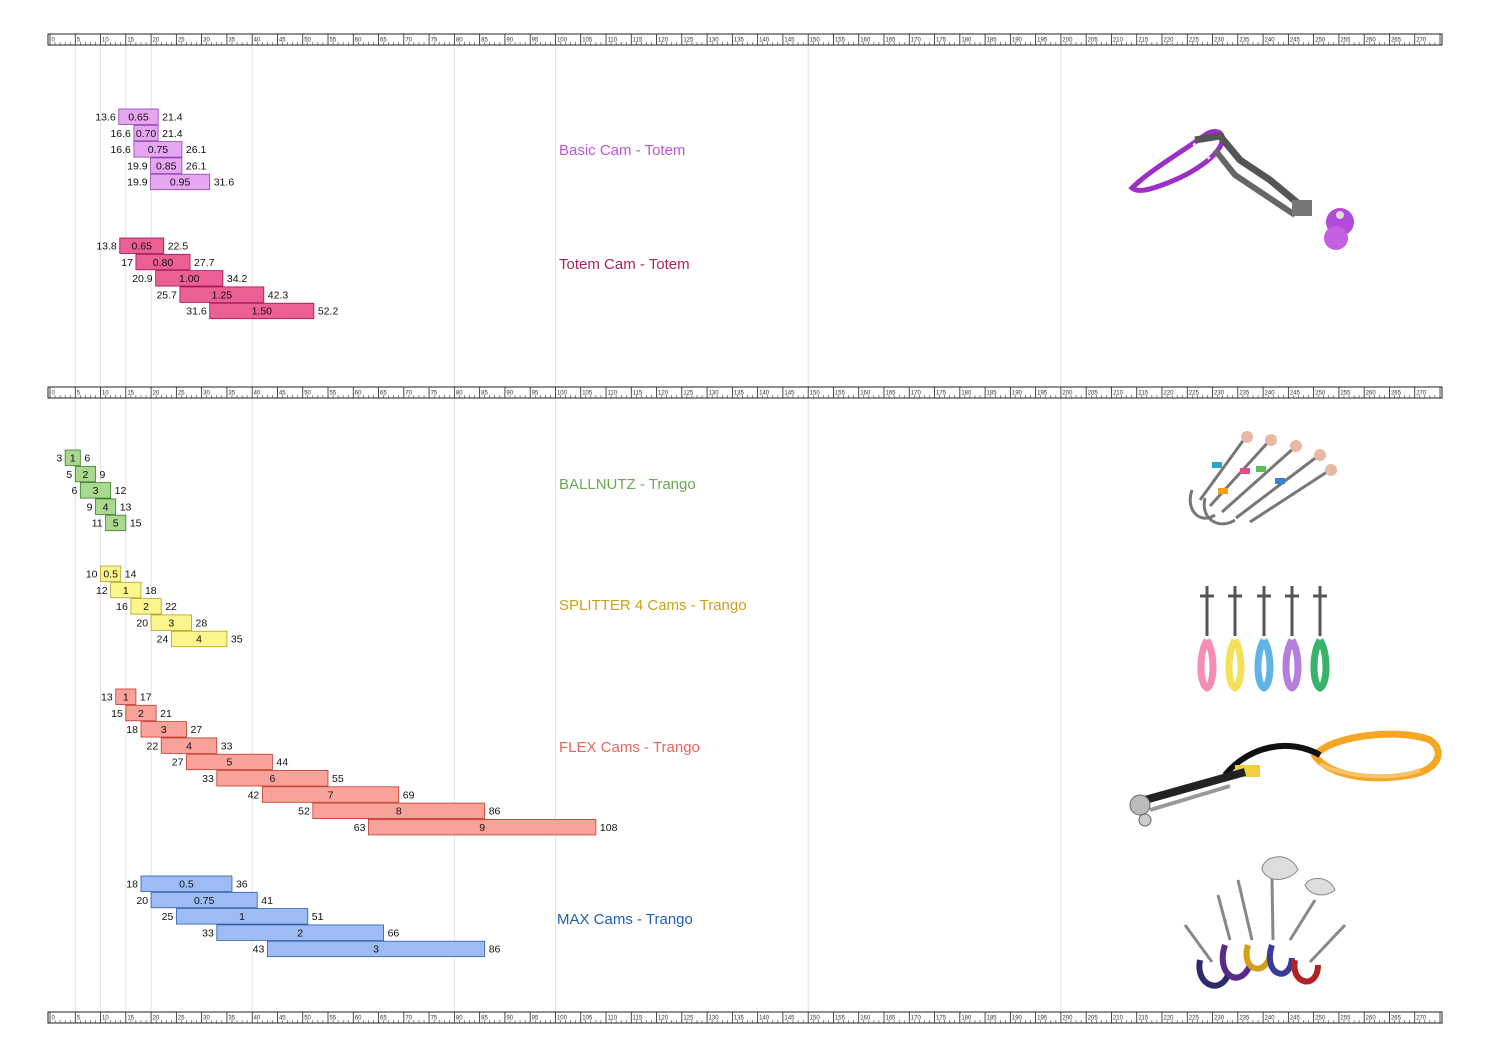 Image resolution: width=1500 pixels, height=1061 pixels. I want to click on ruler-tick-label: 180, so click(966, 1019).